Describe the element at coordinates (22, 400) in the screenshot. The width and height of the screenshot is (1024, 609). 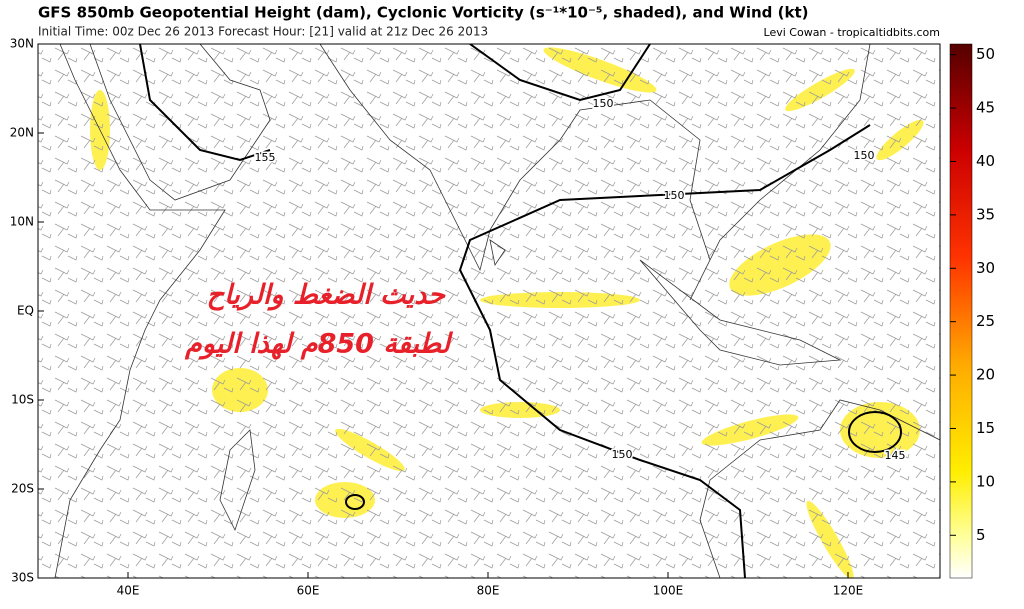
I see `lat-label: 10S` at that location.